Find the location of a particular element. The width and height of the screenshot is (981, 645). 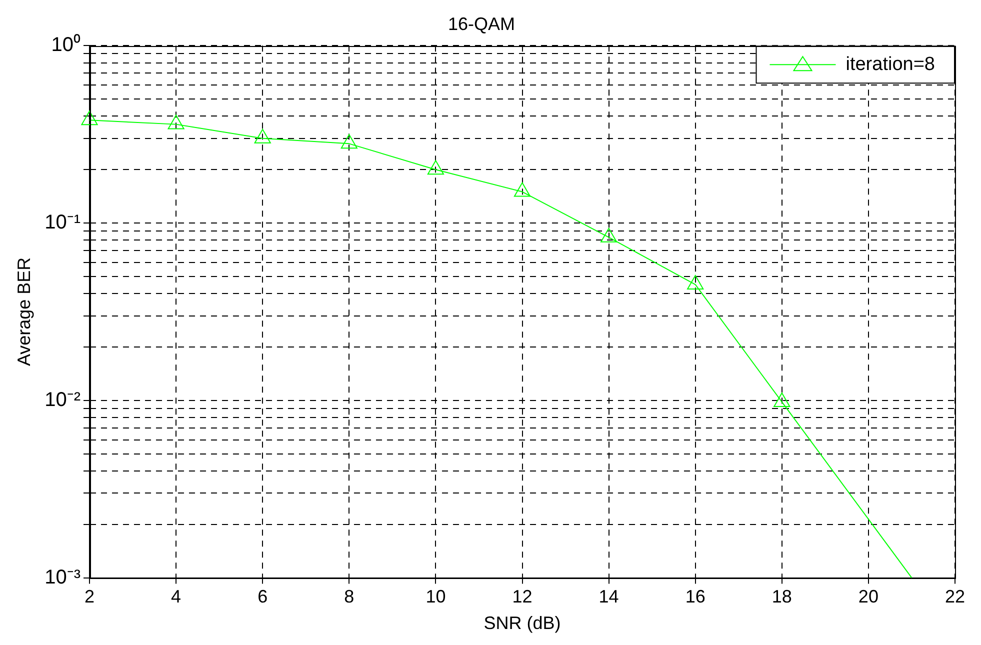

y-tick-label: 10⁻¹ is located at coordinates (62, 223).